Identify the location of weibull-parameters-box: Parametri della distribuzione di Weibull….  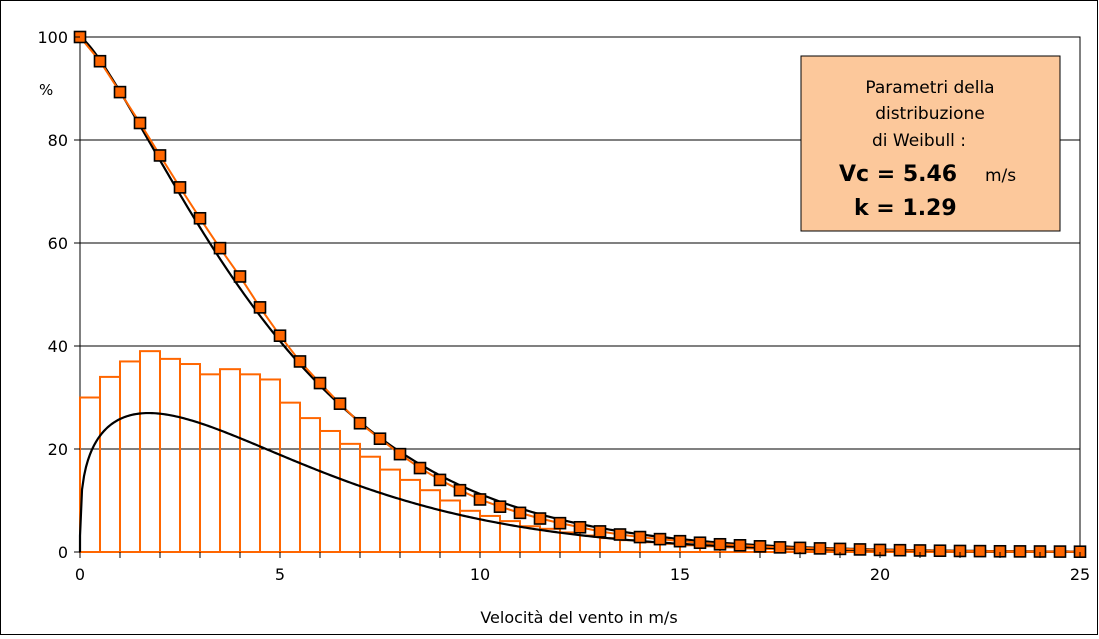
(930, 143).